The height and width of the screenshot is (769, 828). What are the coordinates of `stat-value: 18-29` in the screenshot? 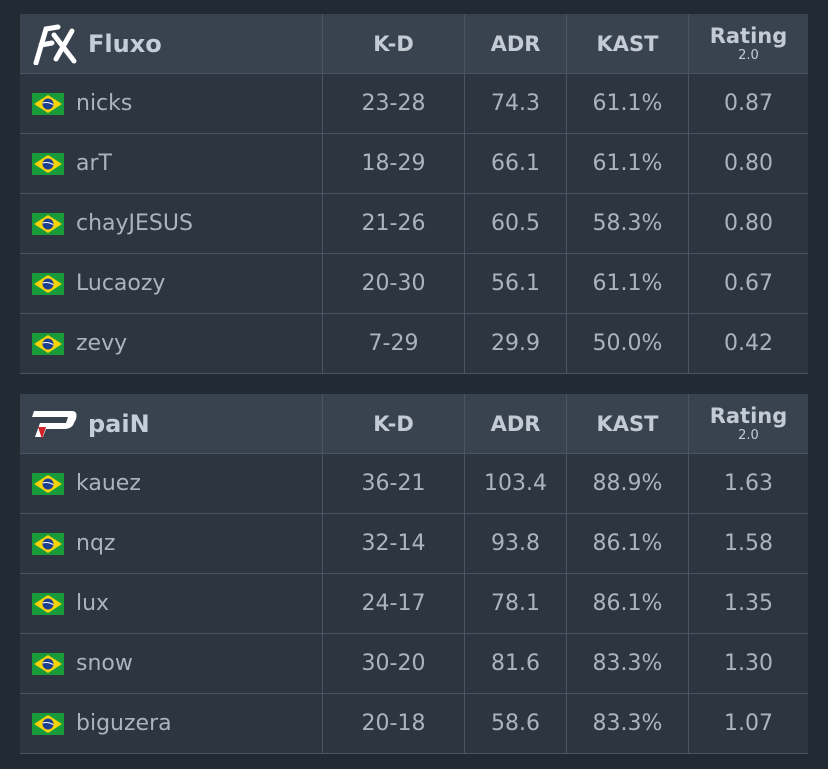 It's located at (393, 163).